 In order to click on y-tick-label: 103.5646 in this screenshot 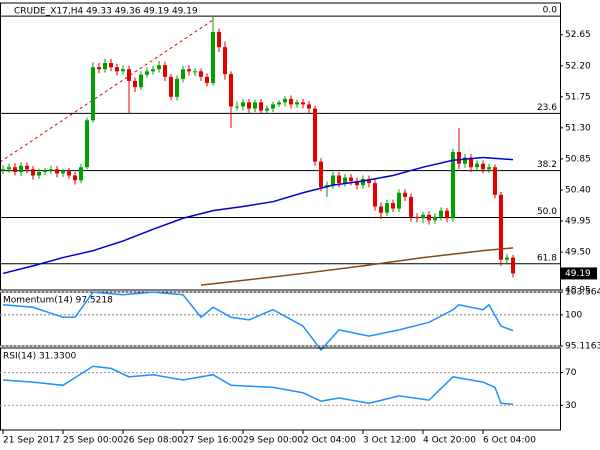, I will do `click(582, 293)`.